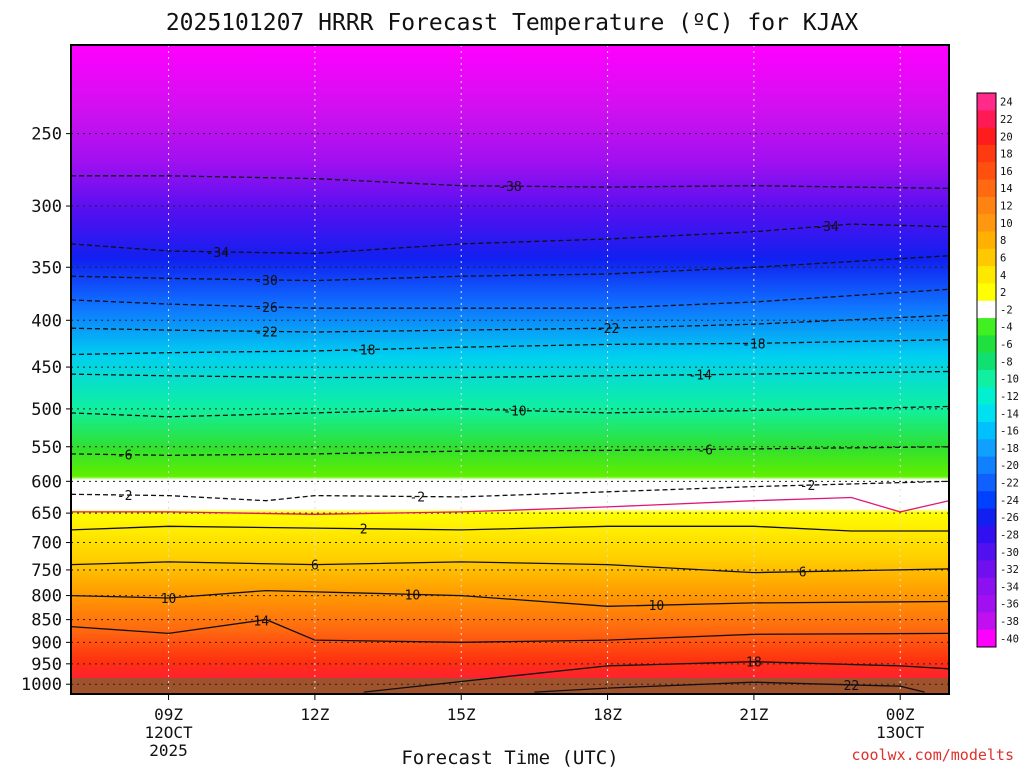 The width and height of the screenshot is (1024, 768). Describe the element at coordinates (1006, 155) in the screenshot. I see `colorbar-label: 18` at that location.